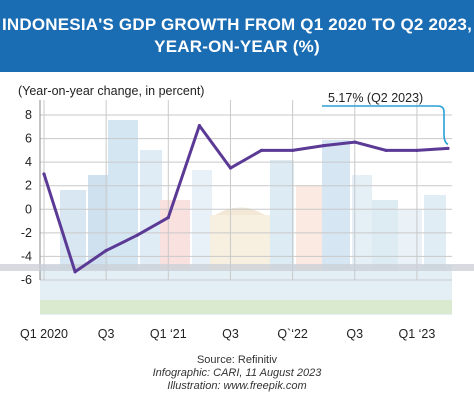 This screenshot has width=474, height=400. What do you see at coordinates (26, 233) in the screenshot?
I see `y-tick-label: -2` at bounding box center [26, 233].